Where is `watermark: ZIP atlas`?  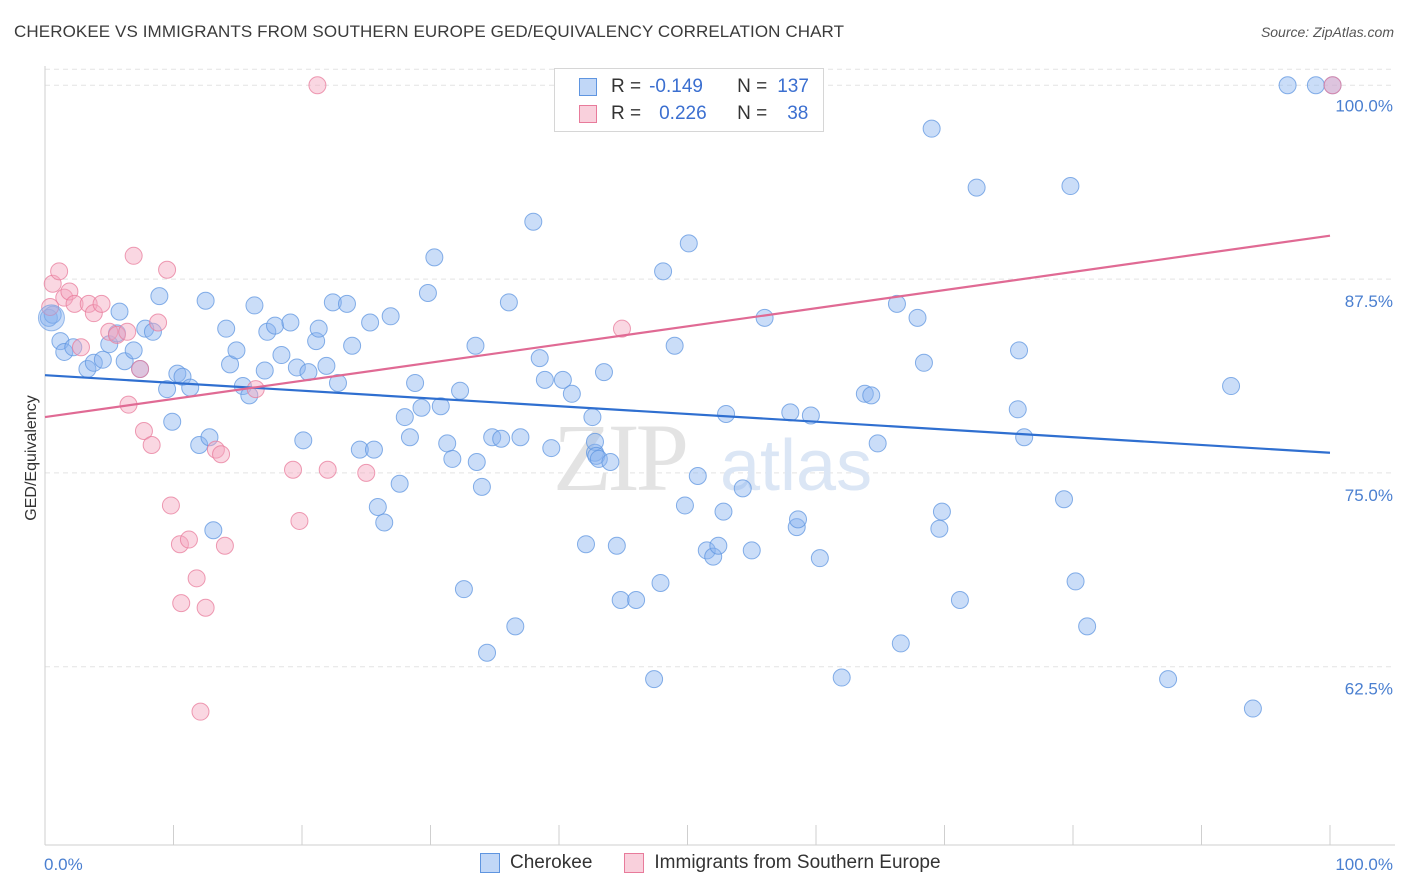 watermark: ZIP atlas is located at coordinates (712, 457).